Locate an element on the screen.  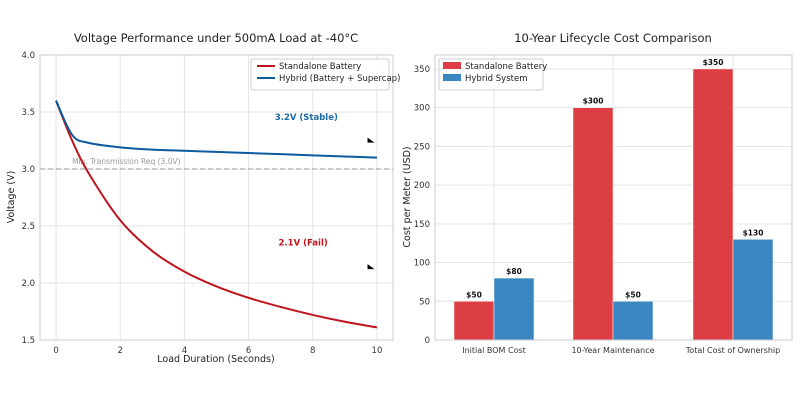
cost-legend: Standalone Battery Hybrid System is located at coordinates (492, 74).